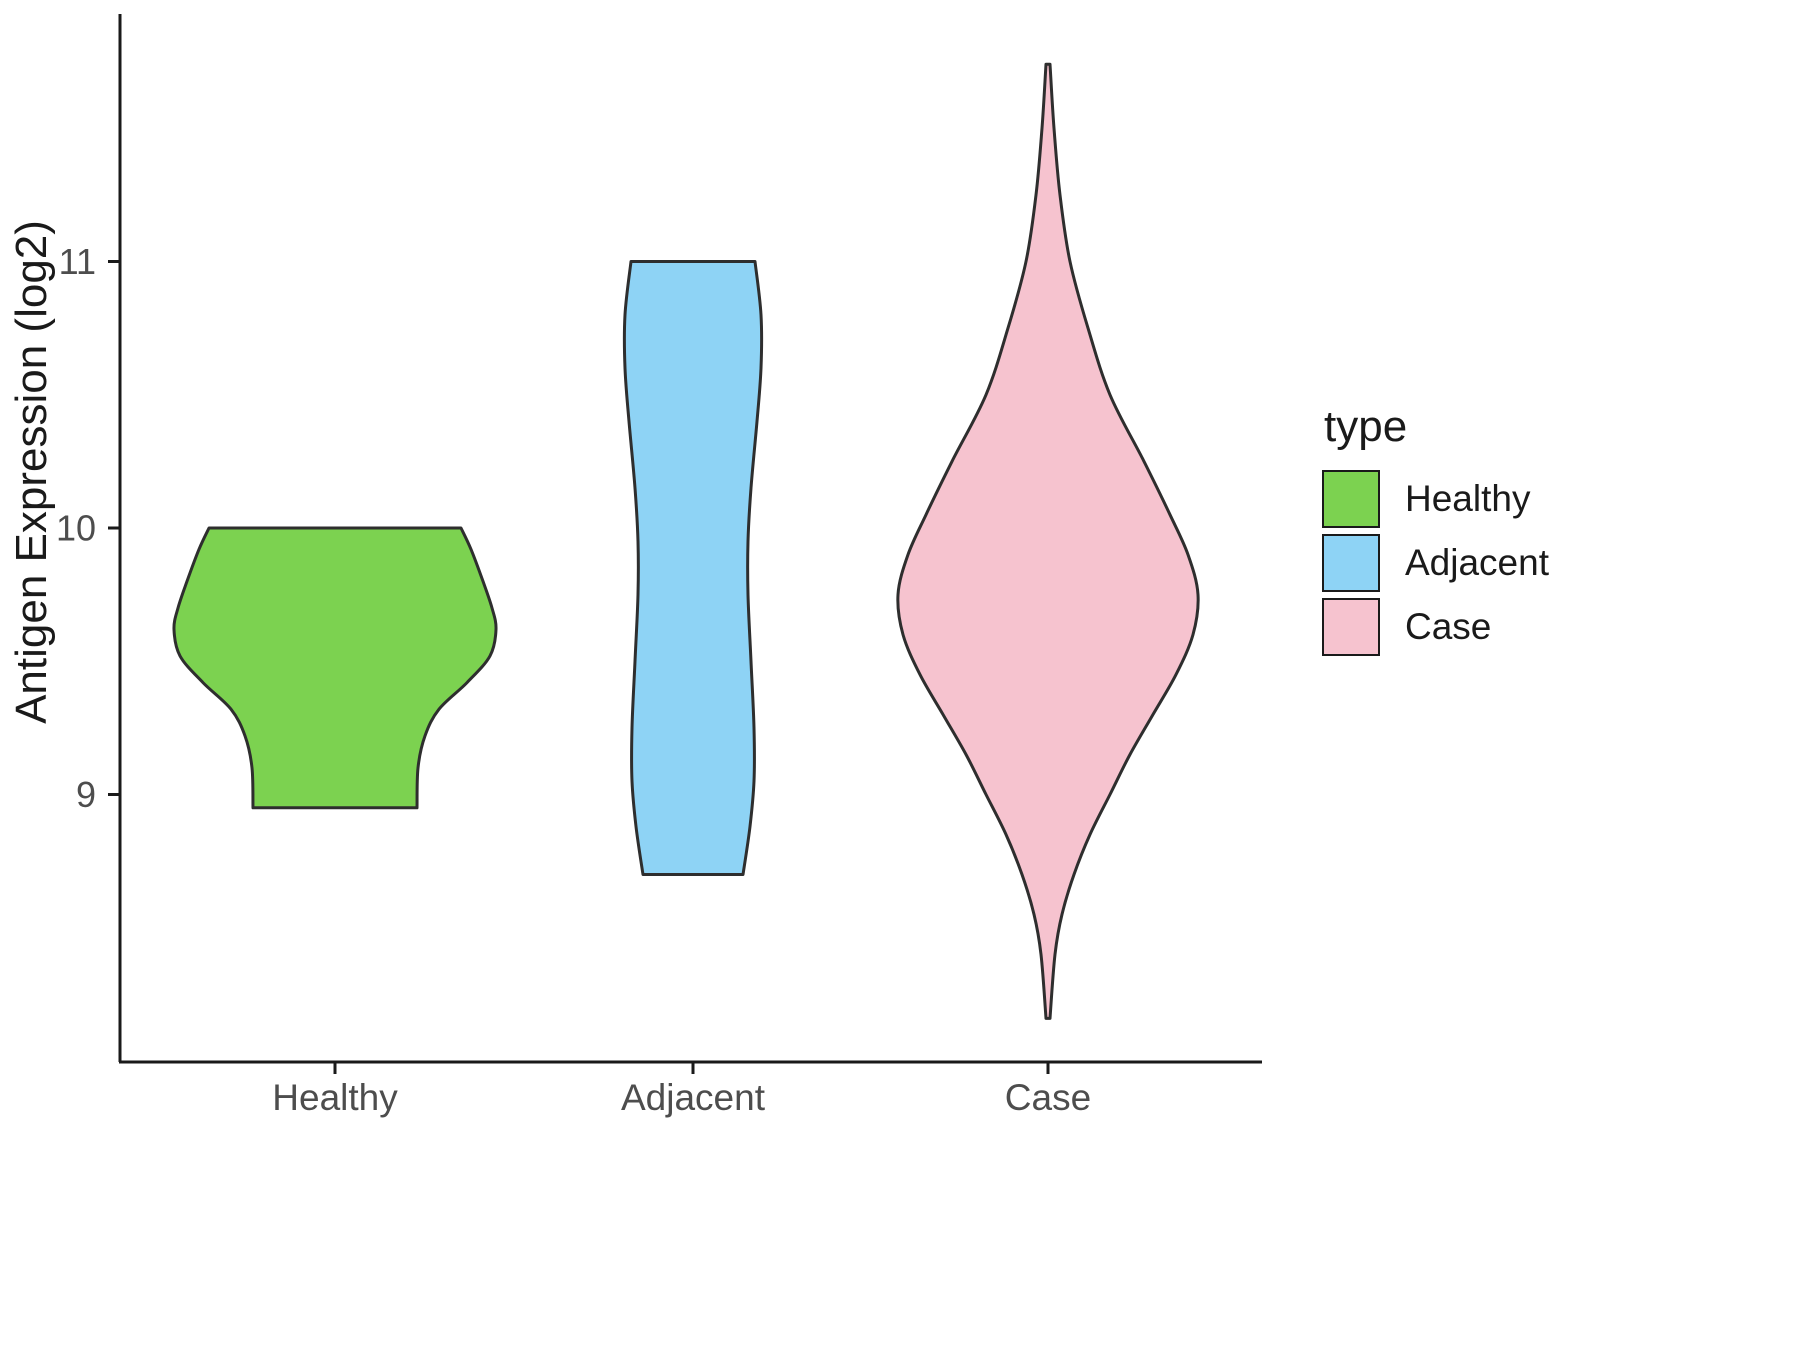 Image resolution: width=1800 pixels, height=1350 pixels. I want to click on legend: type Healthy Adjacent Case, so click(1435, 532).